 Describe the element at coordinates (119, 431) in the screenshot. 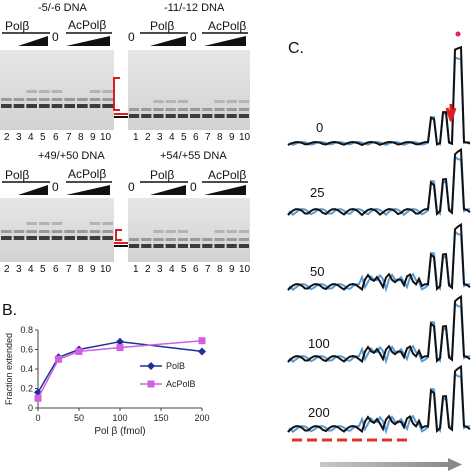

I see `x-axis-label: Pol β (fmol)` at that location.